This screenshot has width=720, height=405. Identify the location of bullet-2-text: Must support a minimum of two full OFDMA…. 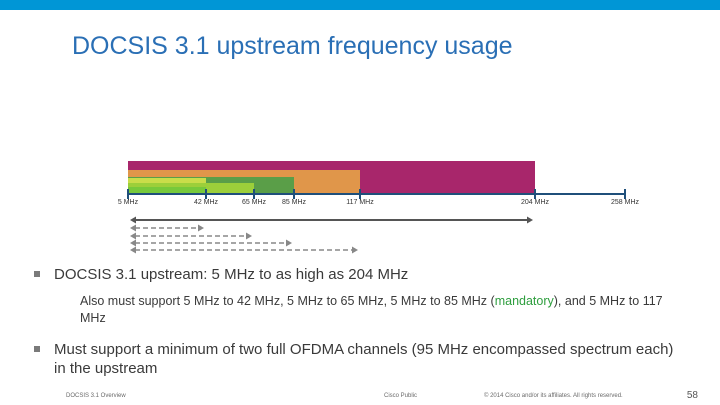
(364, 359).